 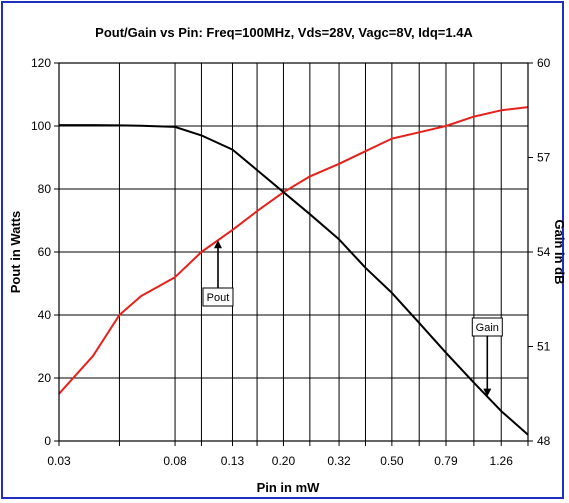 What do you see at coordinates (544, 158) in the screenshot?
I see `y2-tick-label: 57` at bounding box center [544, 158].